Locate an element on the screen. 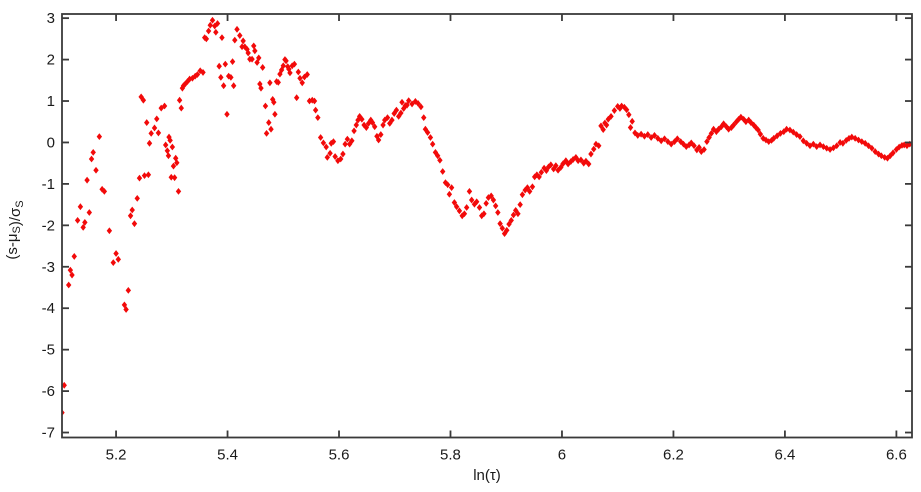 This screenshot has width=921, height=492. x-tick-label: 5.4 is located at coordinates (227, 455).